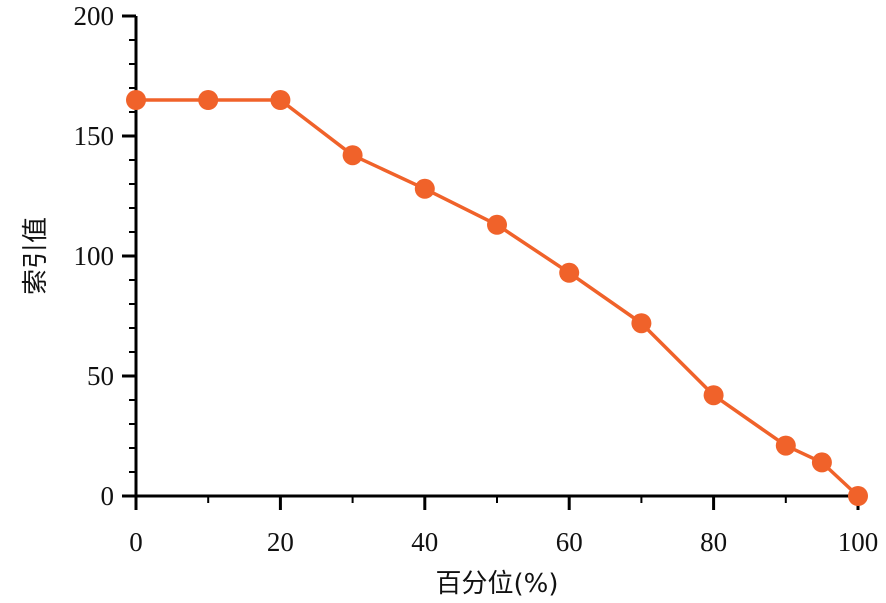 Image resolution: width=886 pixels, height=603 pixels. I want to click on y-tick-label: 100, so click(94, 256).